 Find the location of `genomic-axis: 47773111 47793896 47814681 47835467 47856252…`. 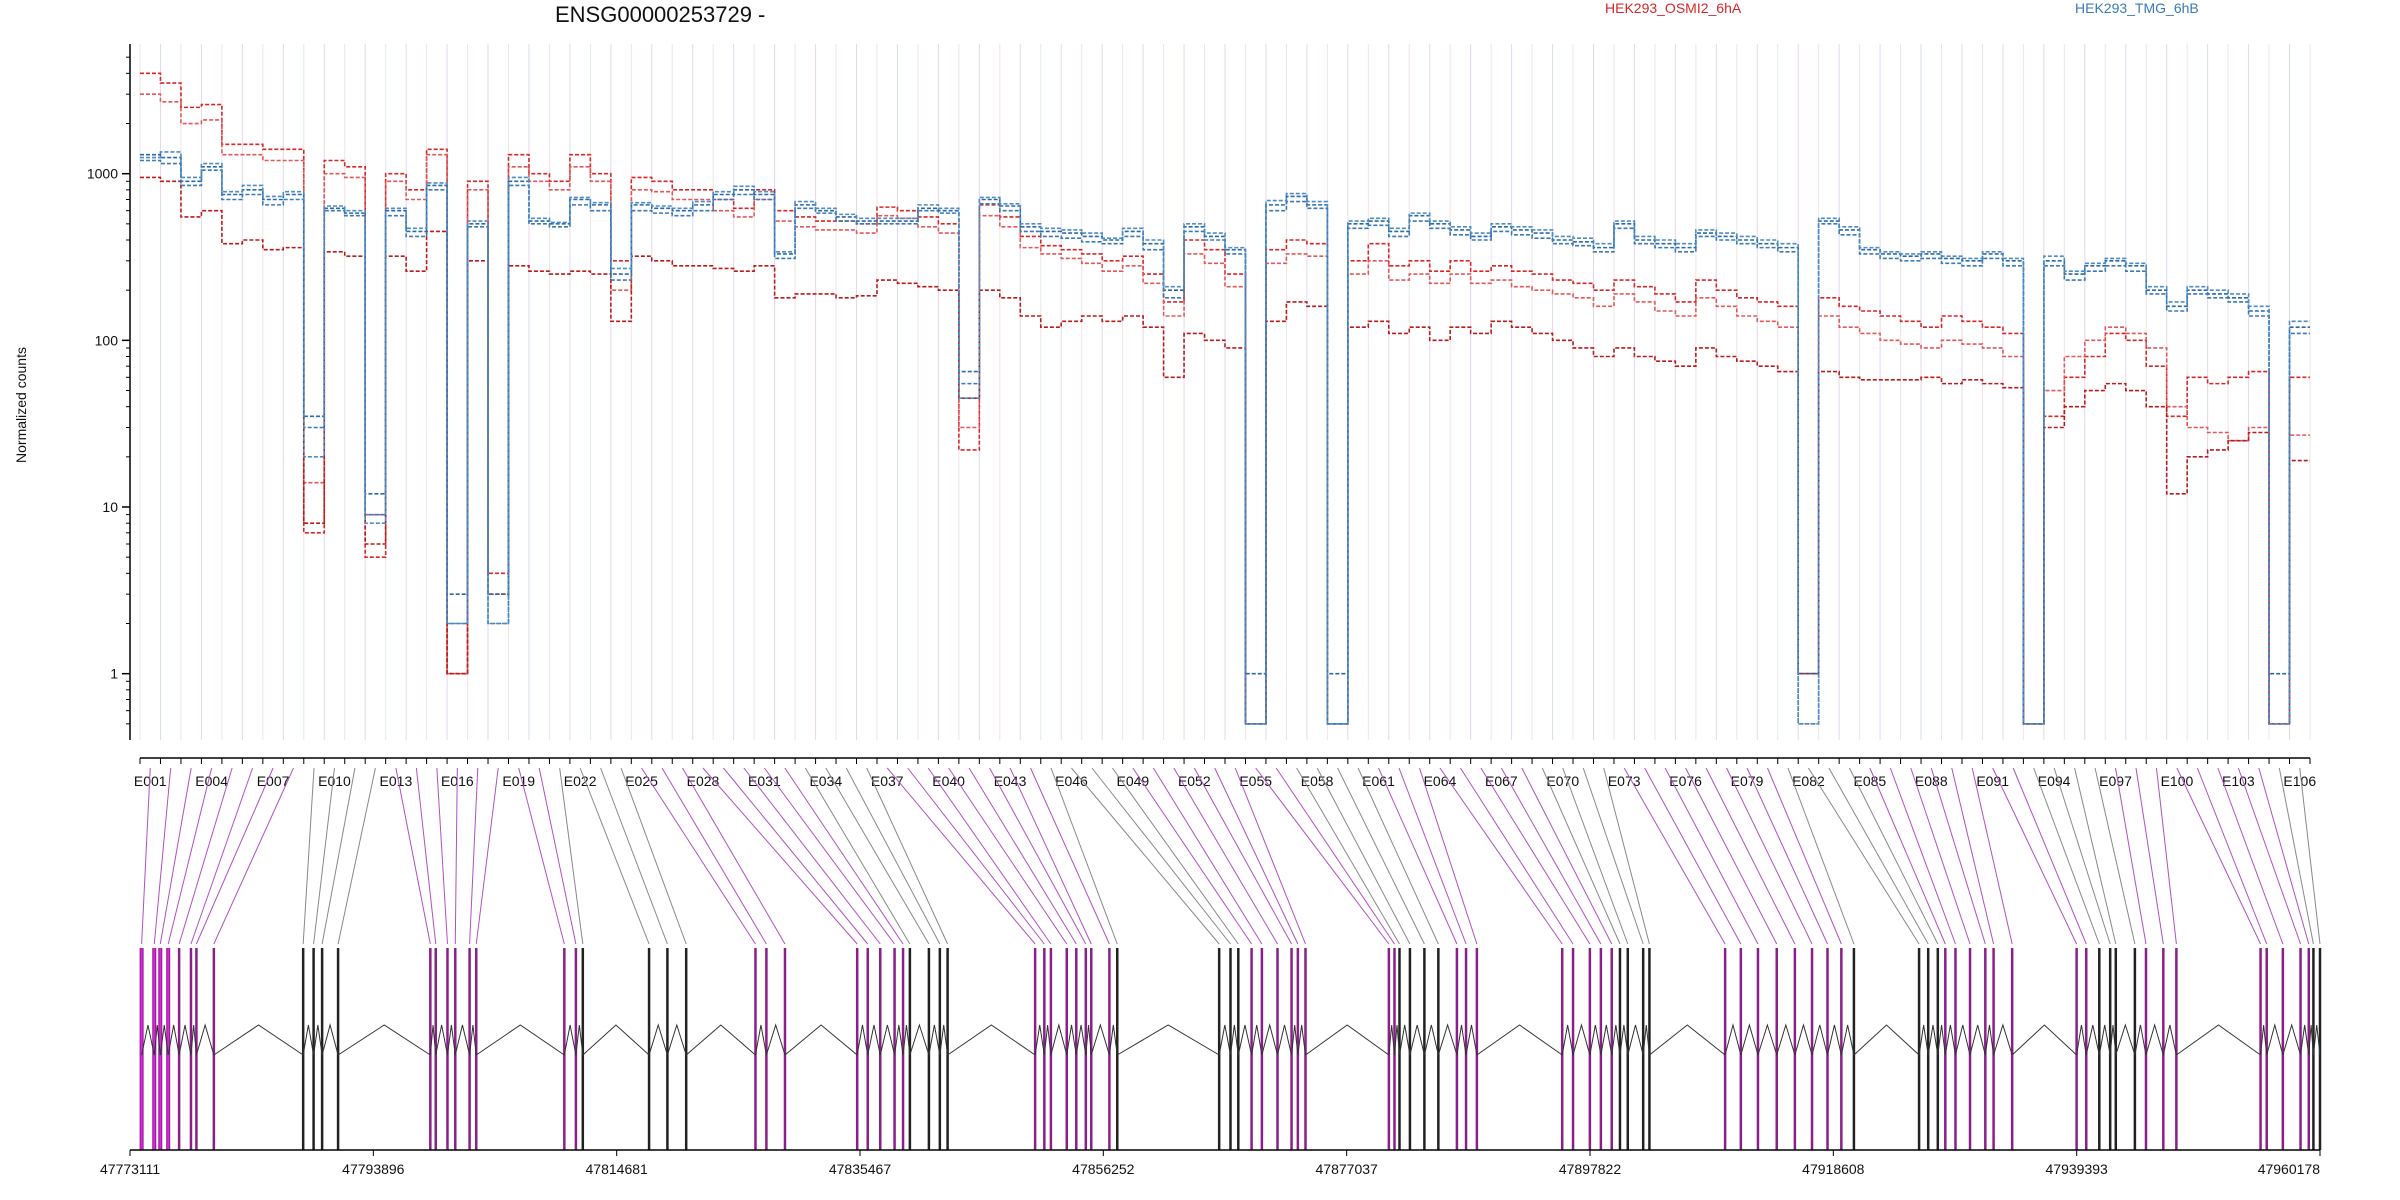

genomic-axis: 47773111 47793896 47814681 47835467 47856252… is located at coordinates (1210, 1163).